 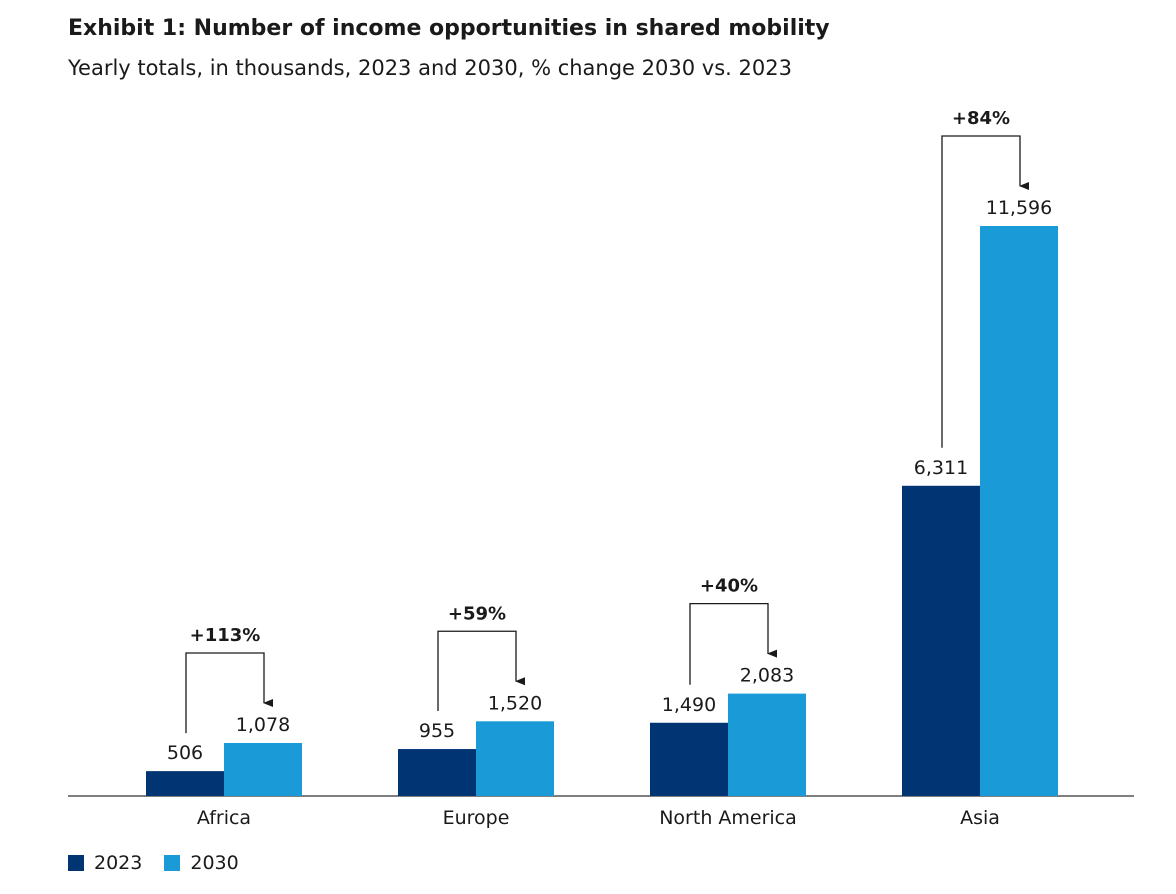 What do you see at coordinates (214, 863) in the screenshot?
I see `legend-label-2030: 2030` at bounding box center [214, 863].